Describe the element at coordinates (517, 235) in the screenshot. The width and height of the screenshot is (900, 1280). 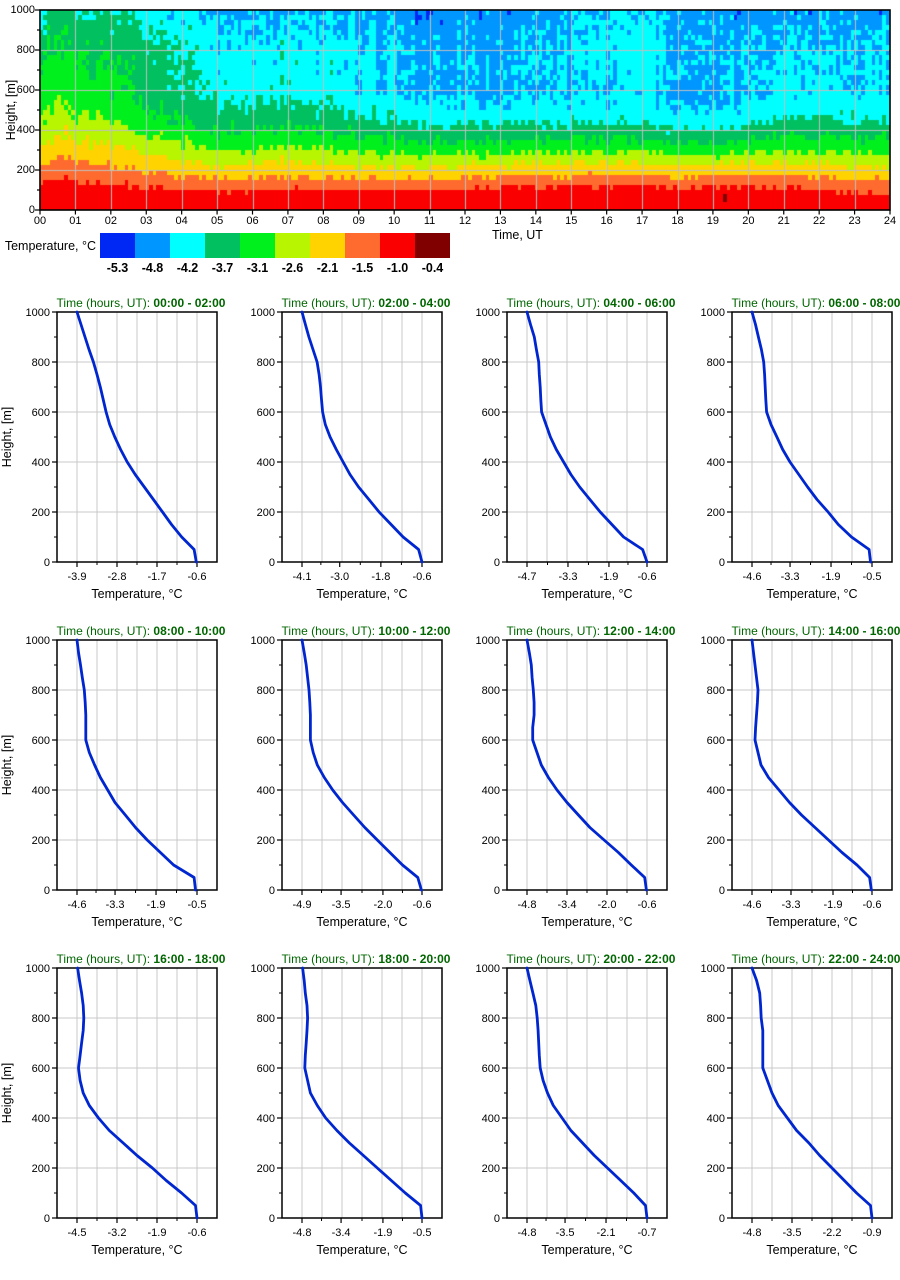
I see `heatmap-x-axis-label: Time, UT` at that location.